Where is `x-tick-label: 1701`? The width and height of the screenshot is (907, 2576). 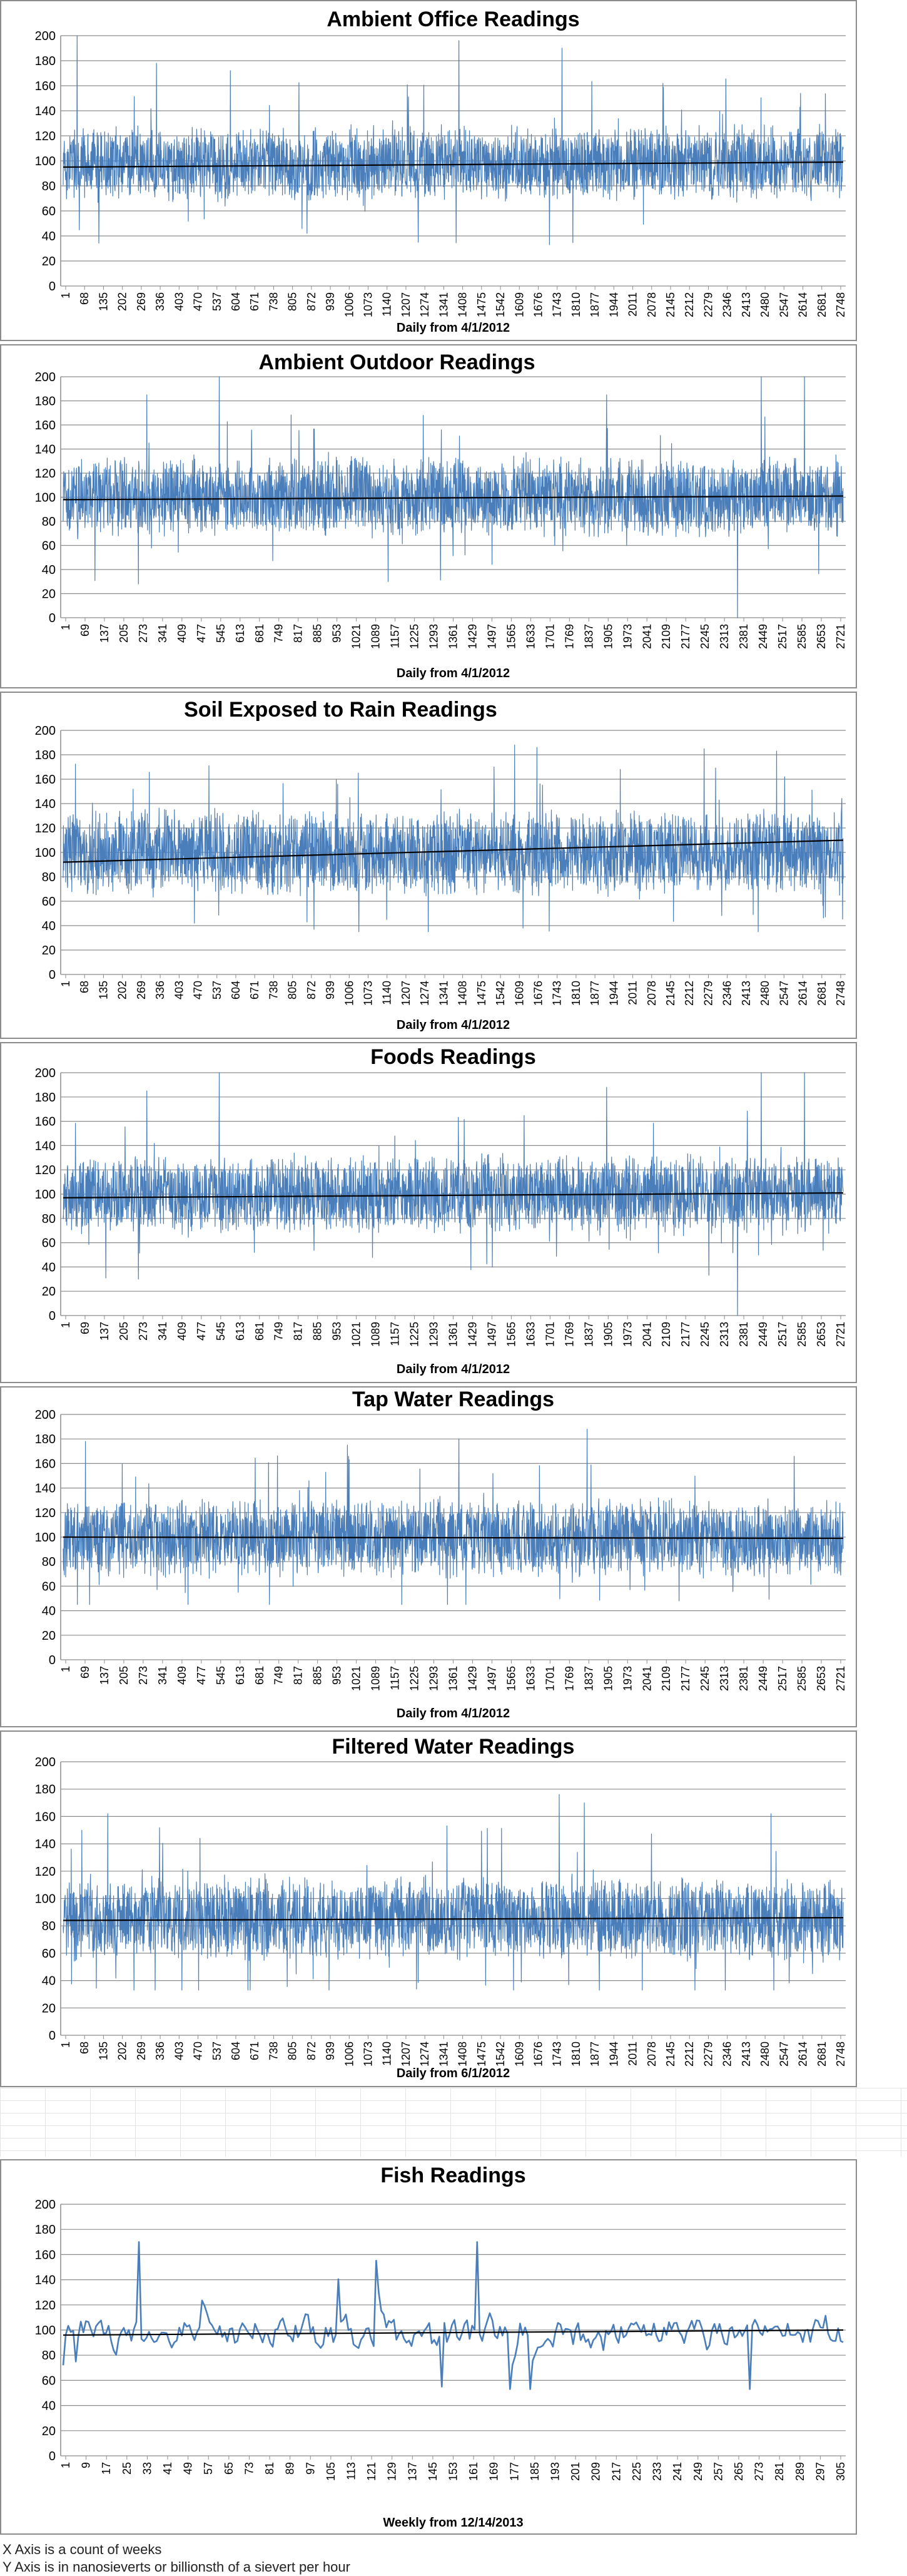
x-tick-label: 1701 is located at coordinates (550, 1334).